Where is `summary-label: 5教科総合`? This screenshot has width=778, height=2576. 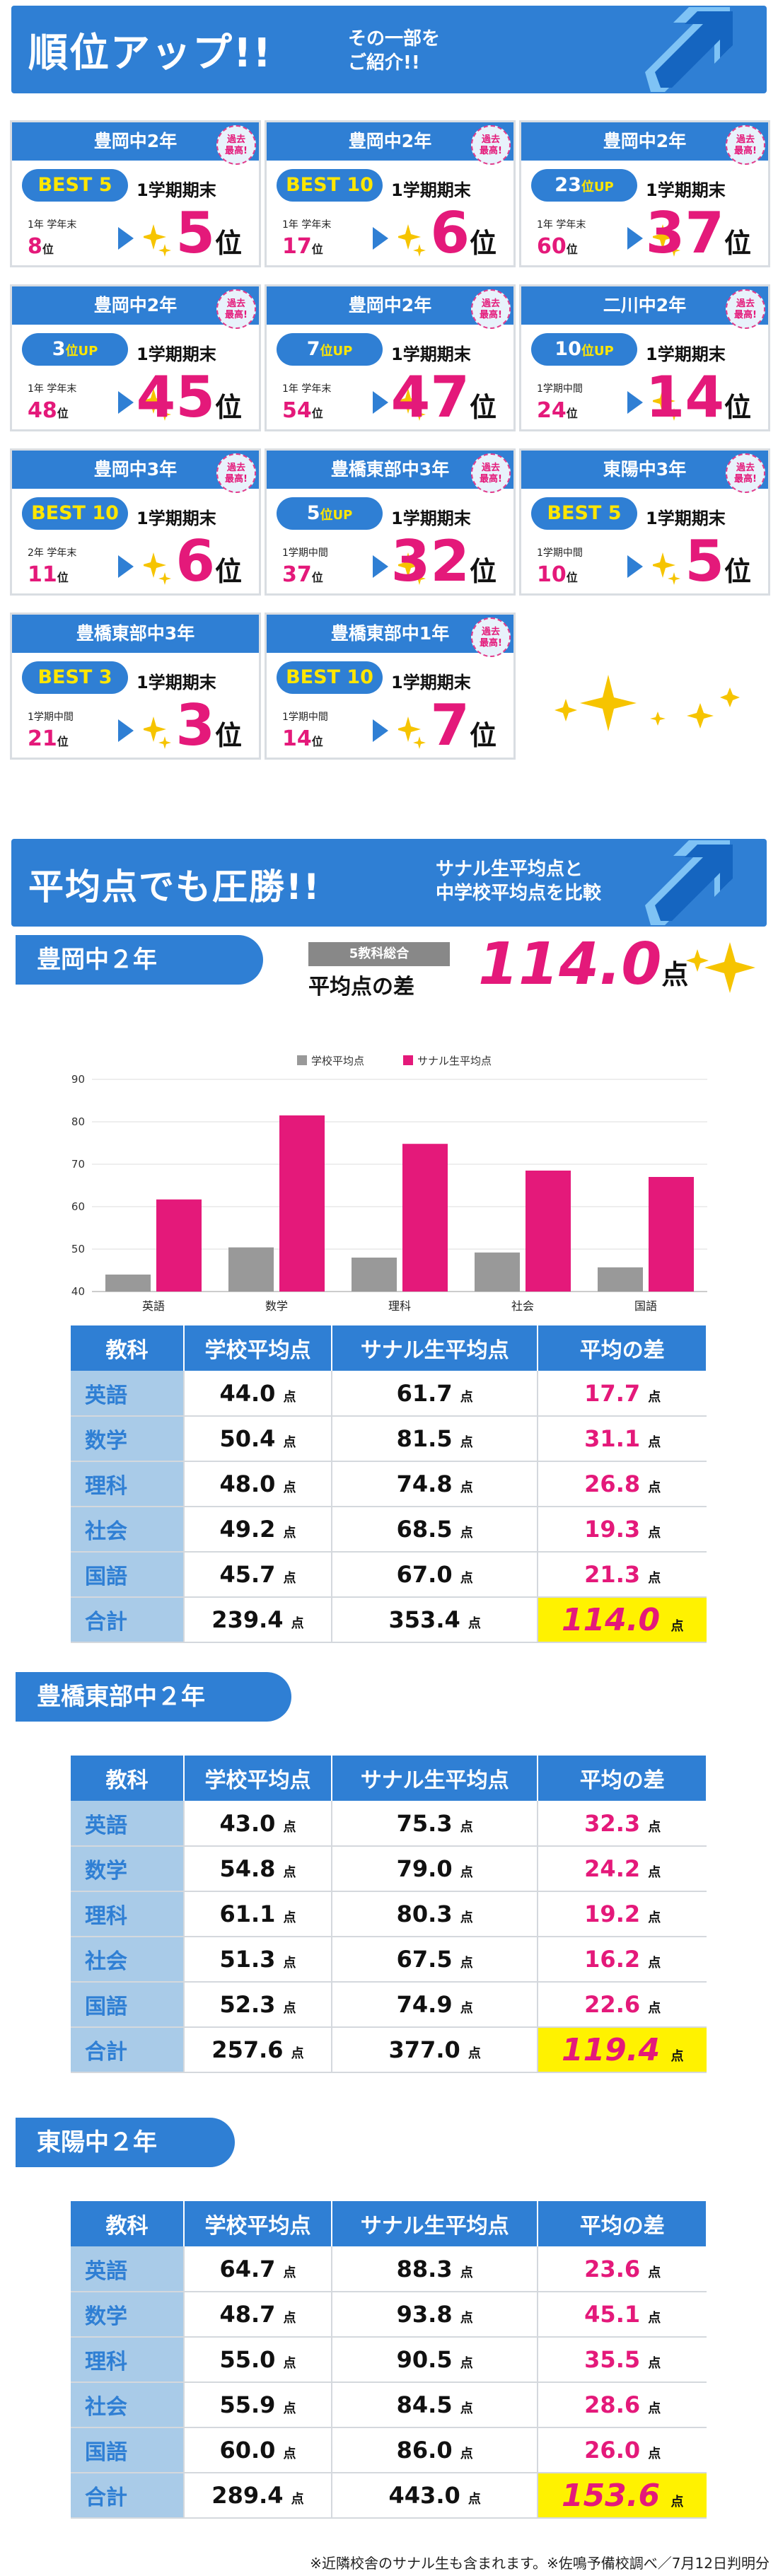
summary-label: 5教科総合 is located at coordinates (379, 954).